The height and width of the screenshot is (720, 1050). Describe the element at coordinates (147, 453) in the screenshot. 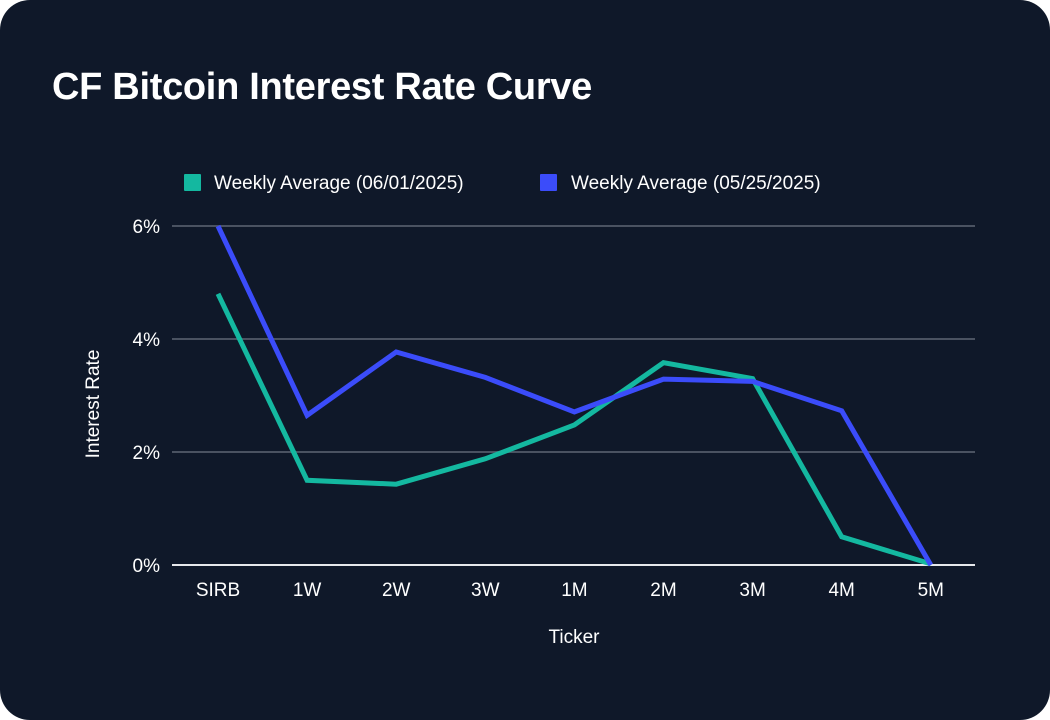

I see `y-tick-label: 2%` at that location.